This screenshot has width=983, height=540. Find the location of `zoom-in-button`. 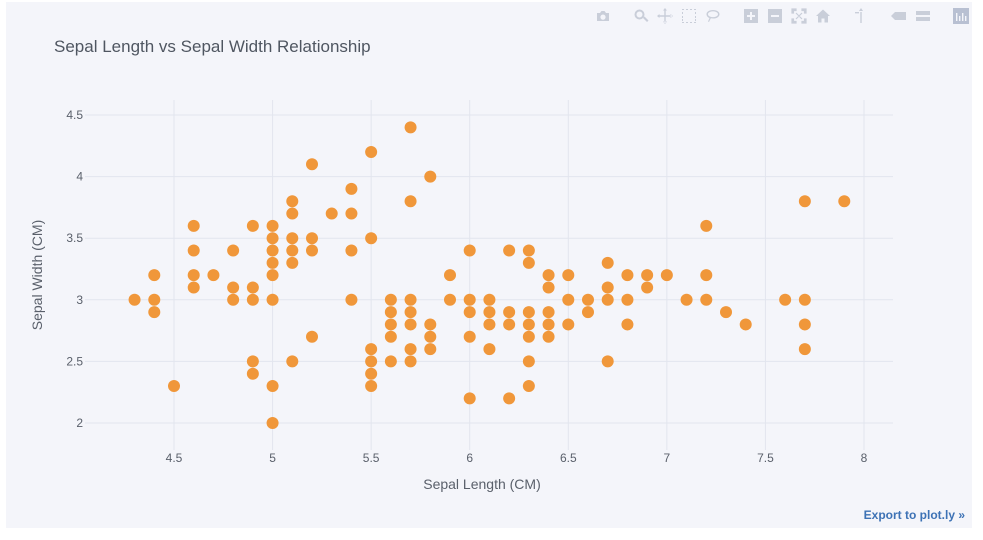

zoom-in-button is located at coordinates (751, 16).